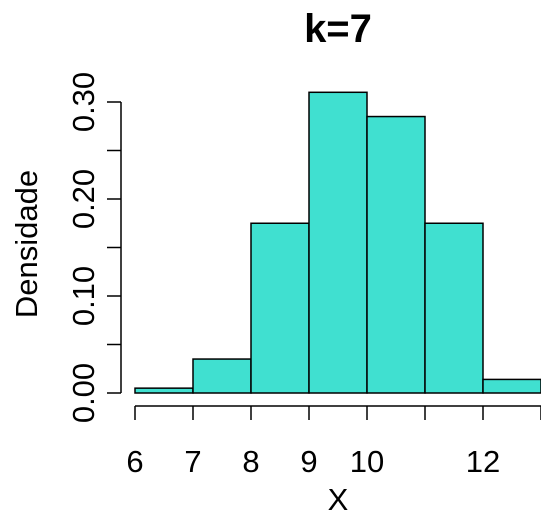 Image resolution: width=541 pixels, height=524 pixels. I want to click on x-tick-label-12: 12, so click(483, 461).